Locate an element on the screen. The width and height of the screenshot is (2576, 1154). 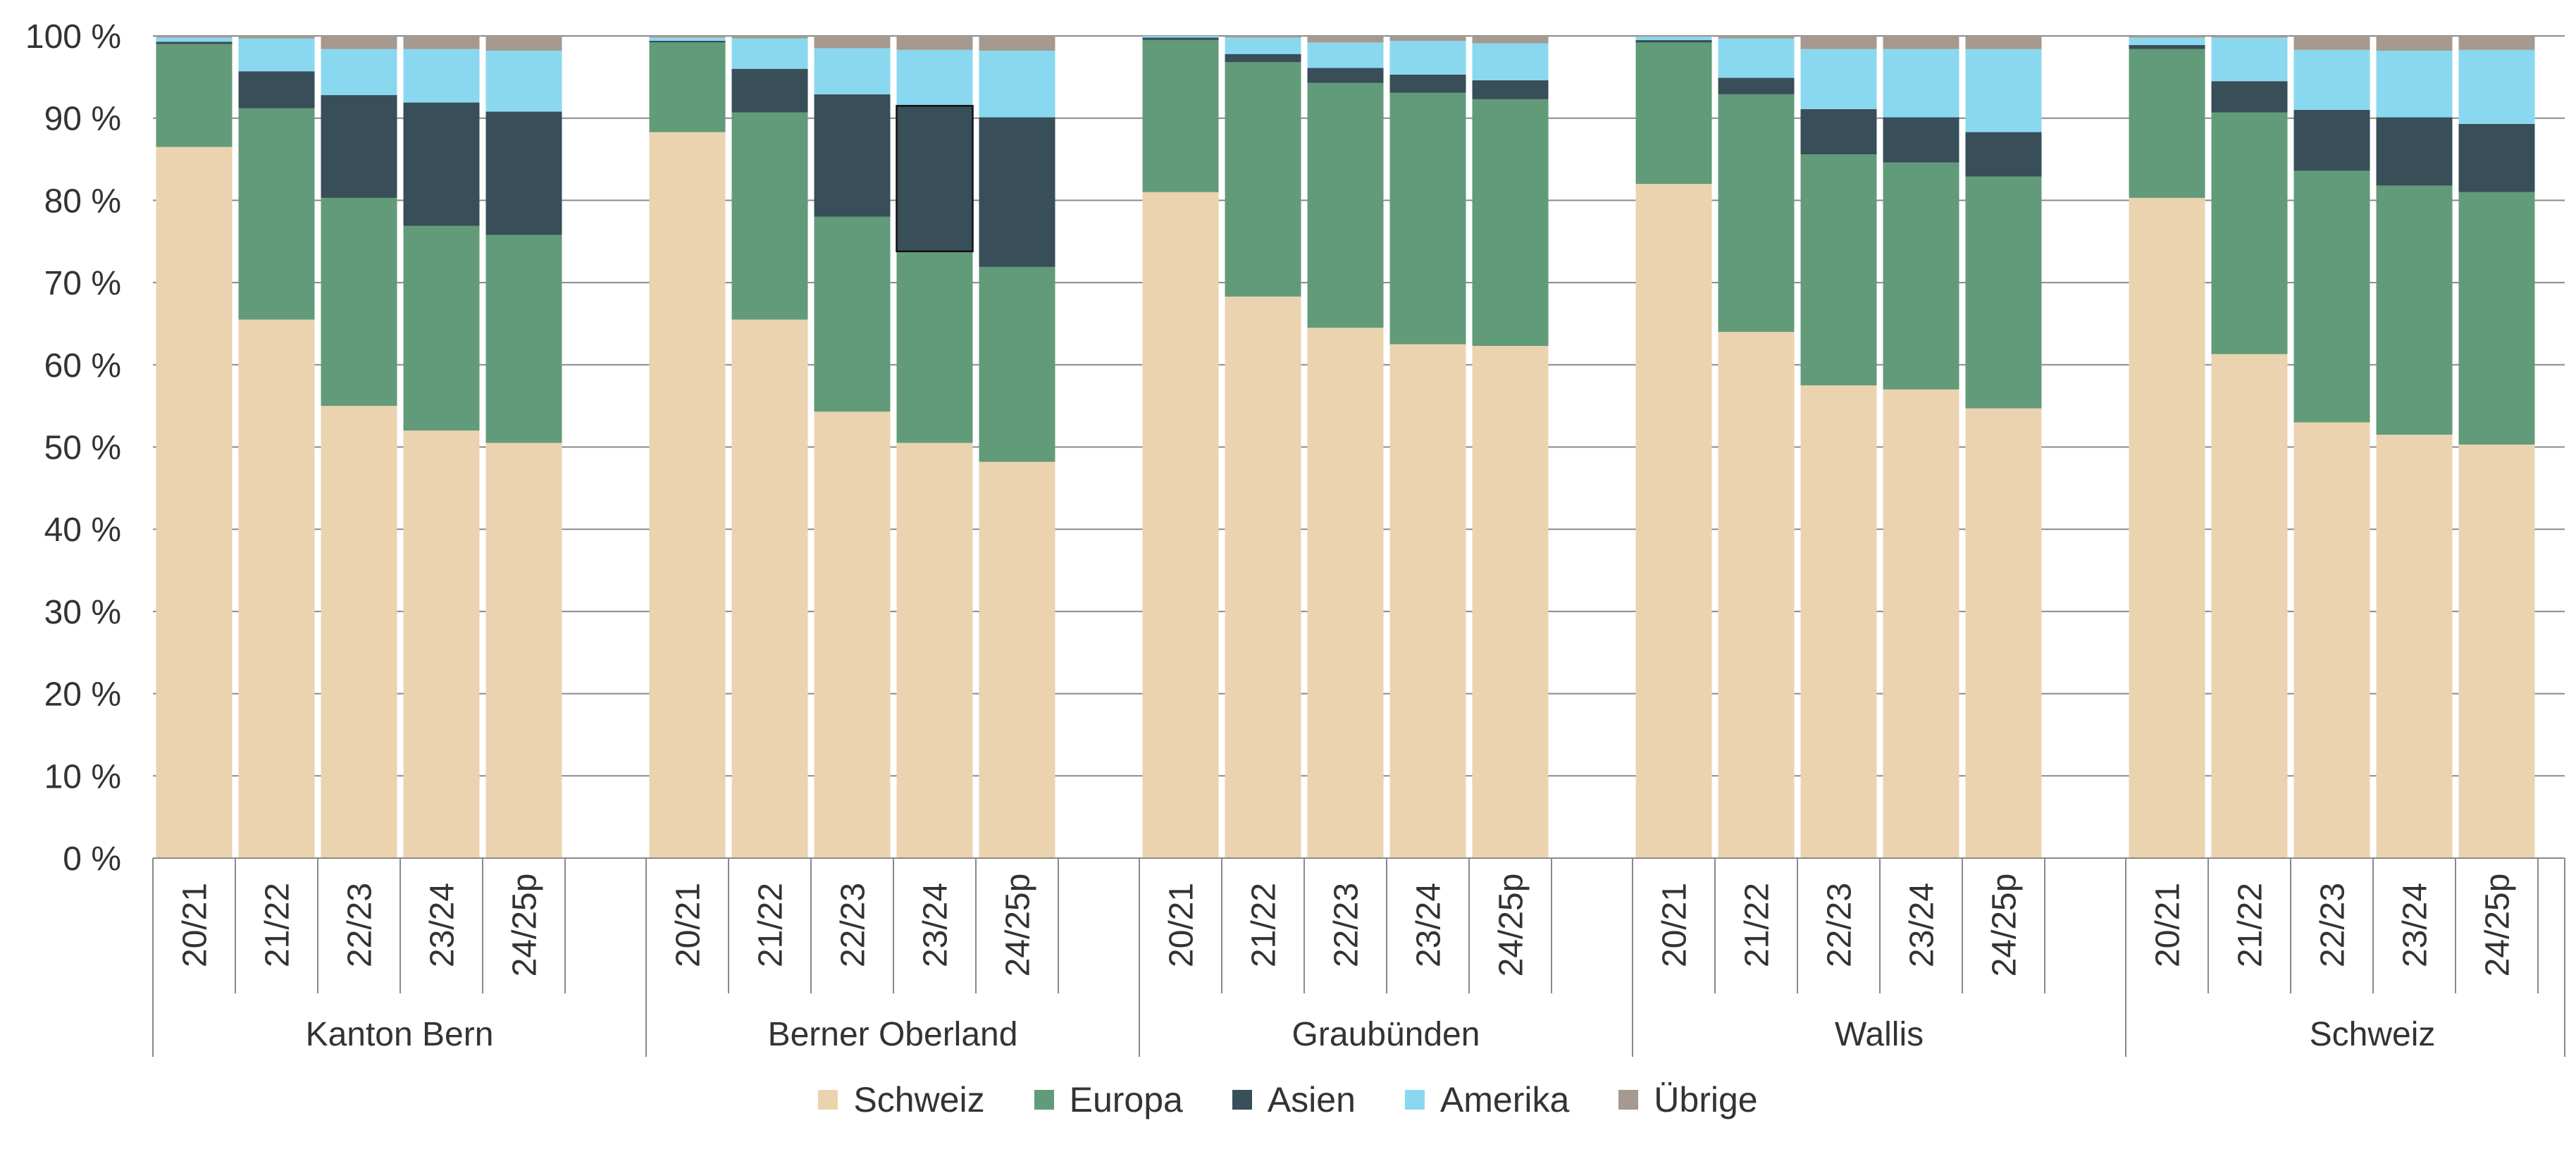
x-tick-label: 22/23 is located at coordinates (853, 925).